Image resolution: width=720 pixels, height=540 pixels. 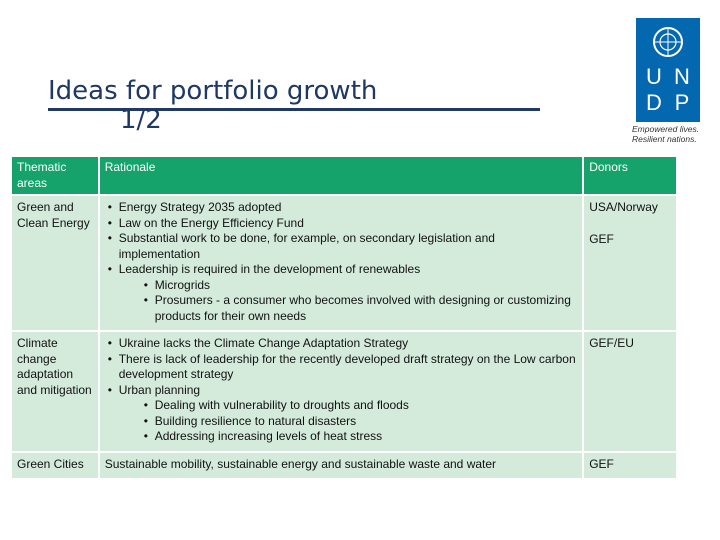 What do you see at coordinates (682, 102) in the screenshot?
I see `logo-letter: P` at bounding box center [682, 102].